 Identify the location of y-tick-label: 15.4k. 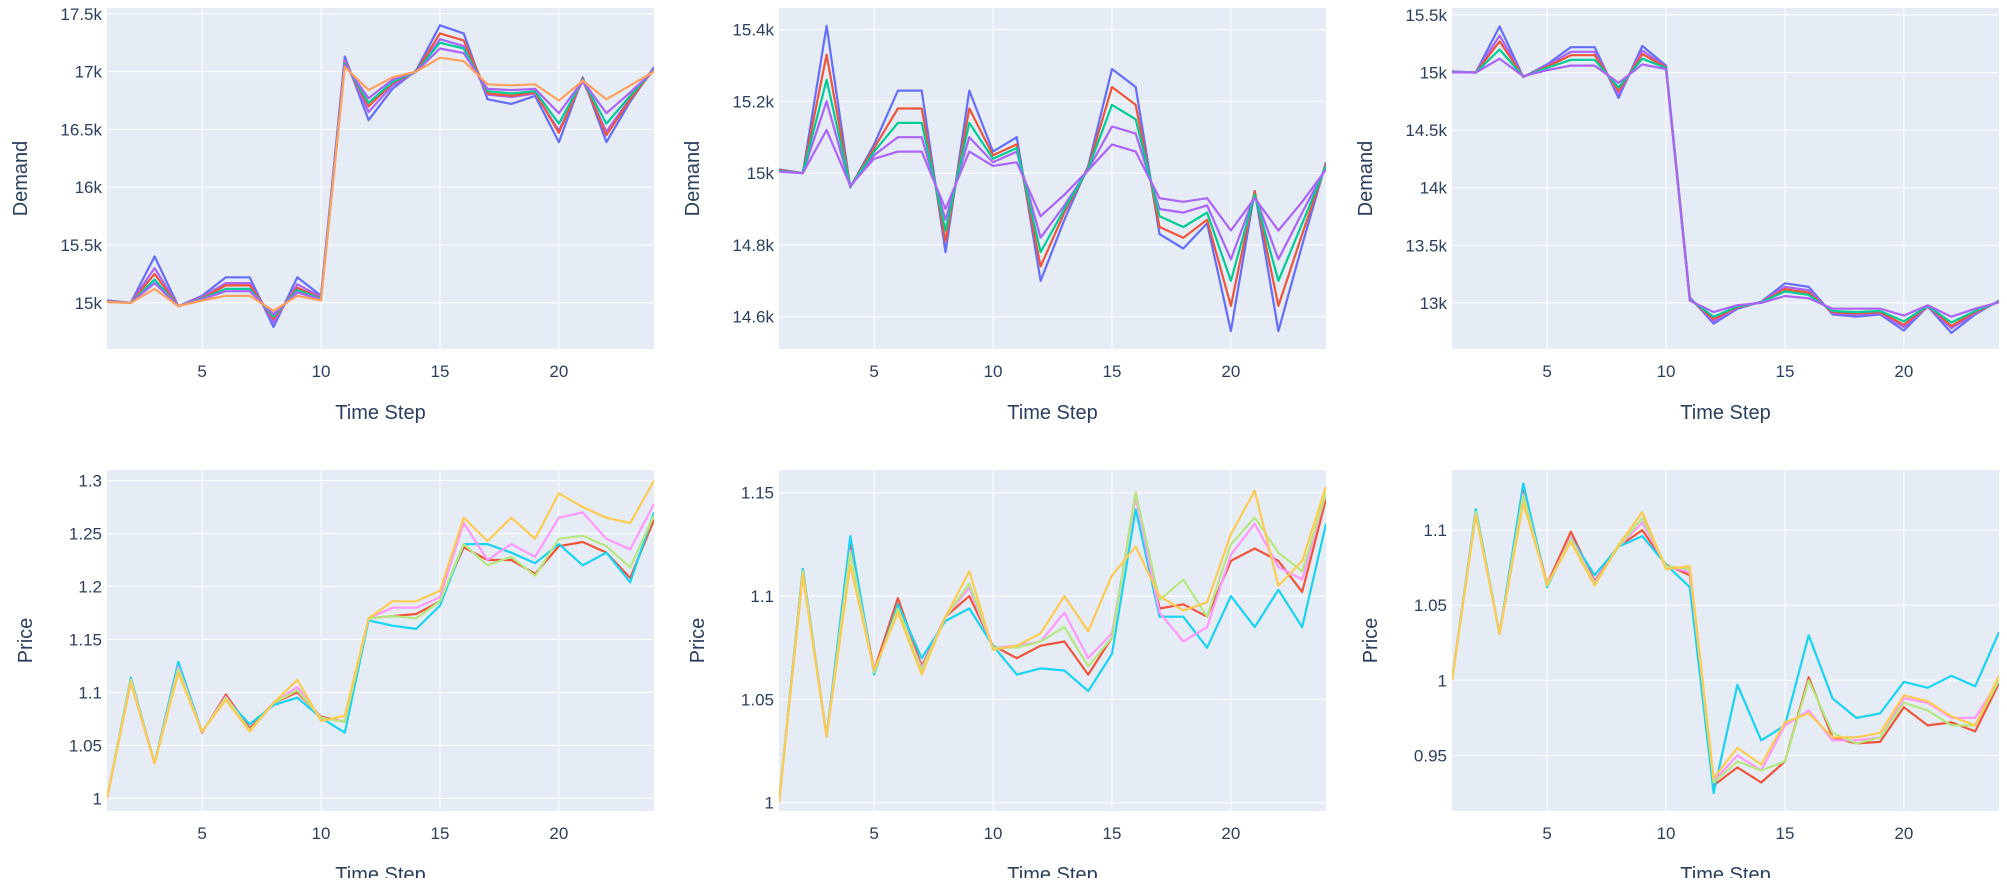
(753, 30).